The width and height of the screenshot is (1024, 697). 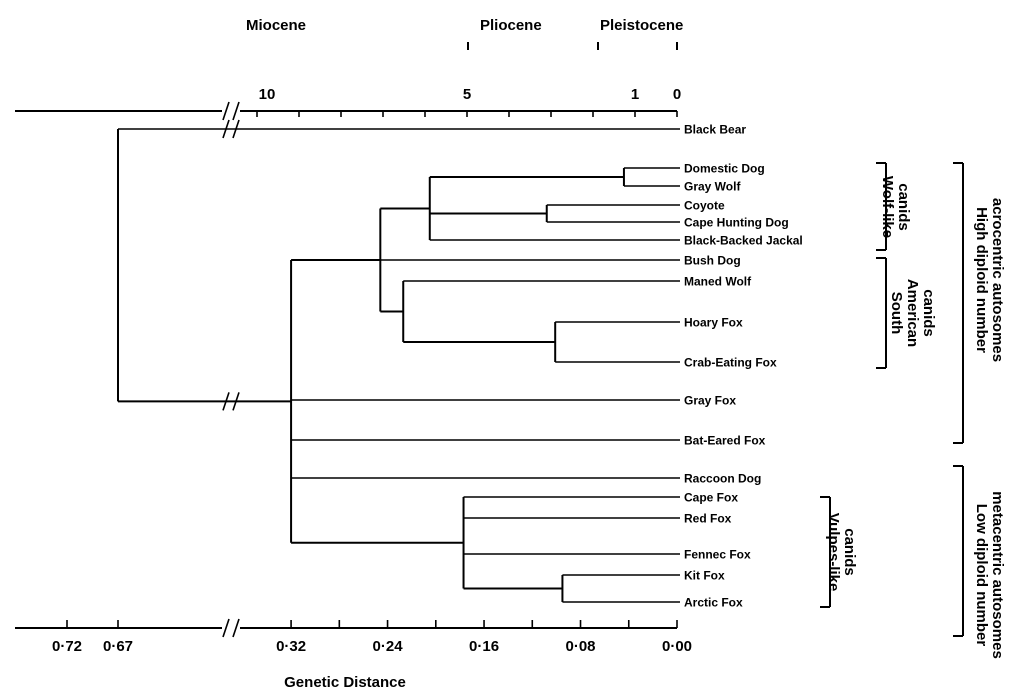 I want to click on group-high-diploid: High diploid number acrocentric autosomes, so click(x=989, y=280).